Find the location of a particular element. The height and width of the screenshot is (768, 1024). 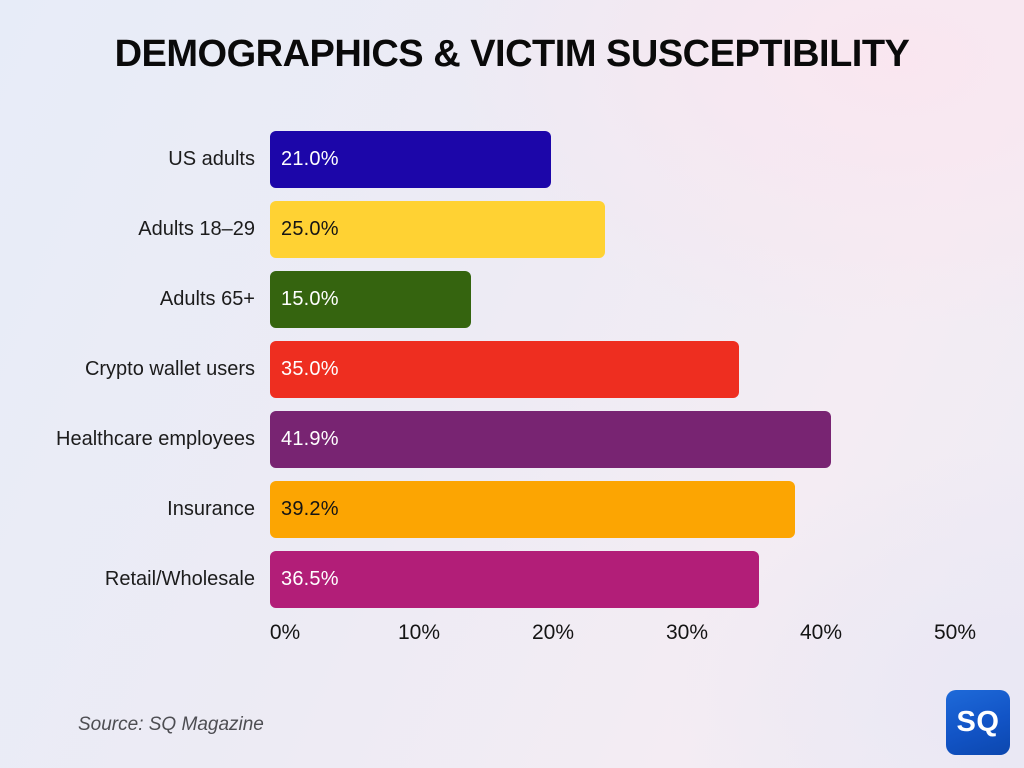

bar: 35.0% is located at coordinates (504, 369).